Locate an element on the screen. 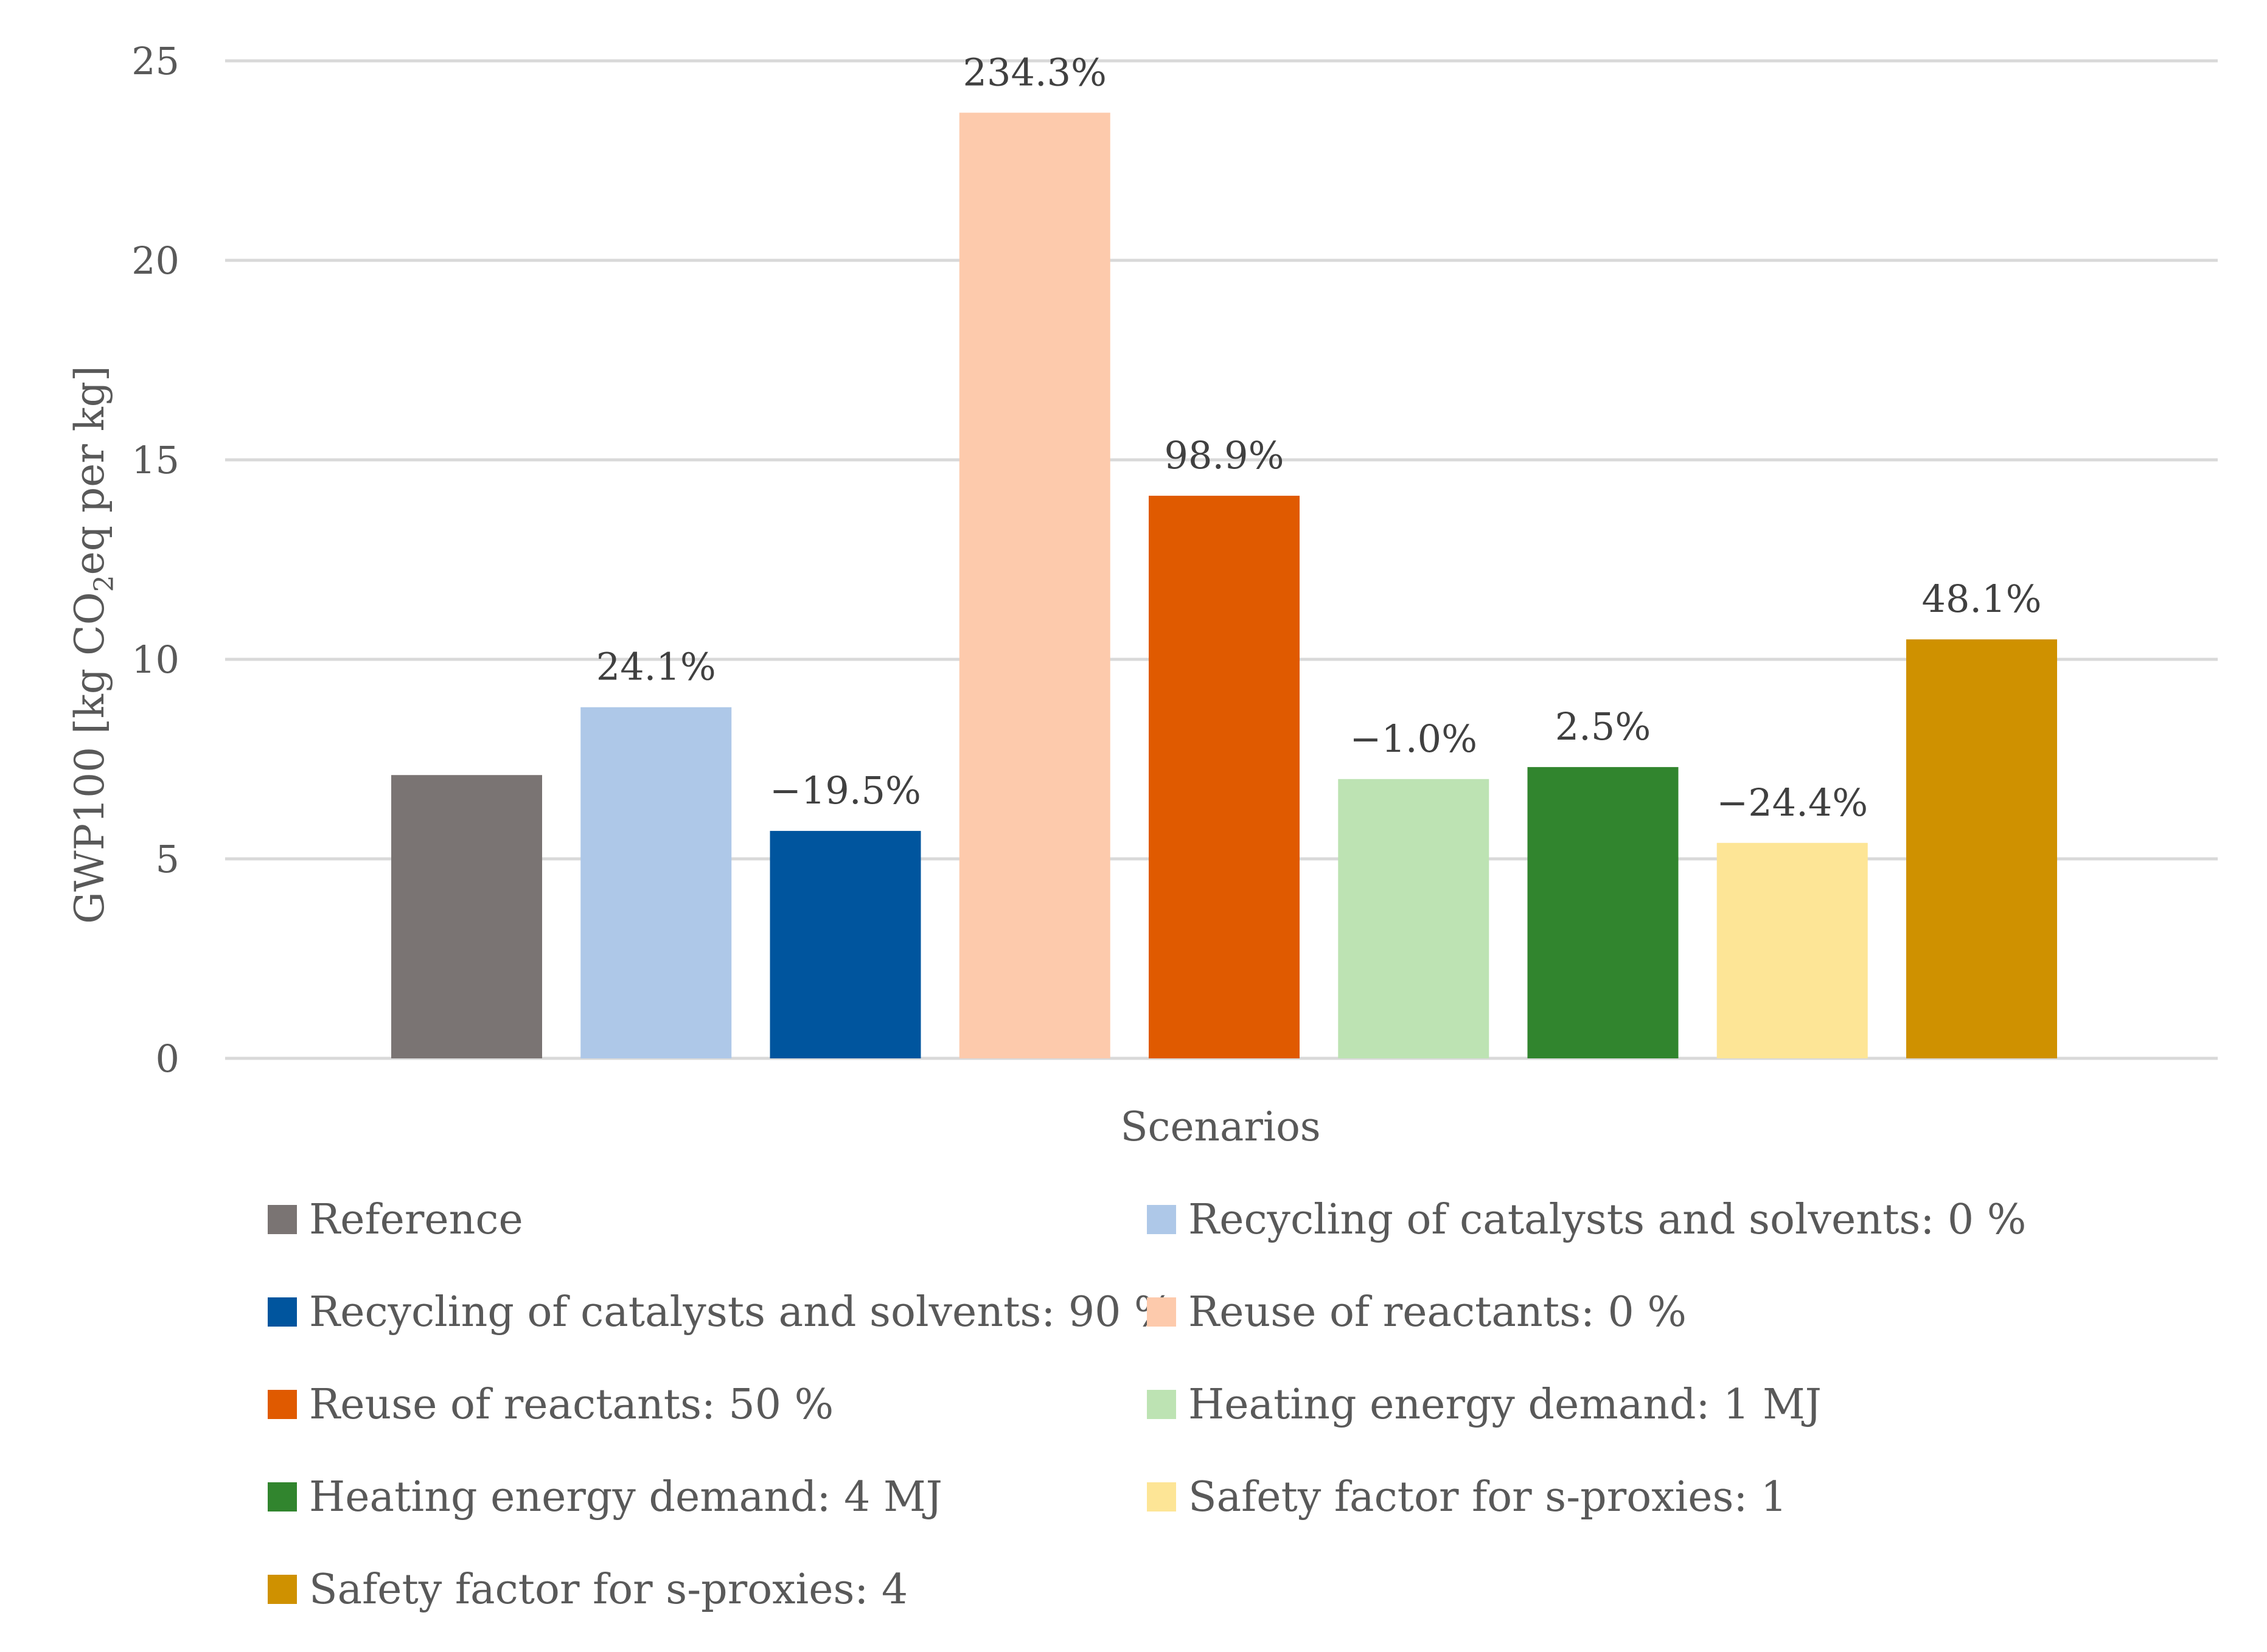 The image size is (2267, 1652). legend-label: Safety factor for s-proxies: 1 is located at coordinates (1488, 1497).